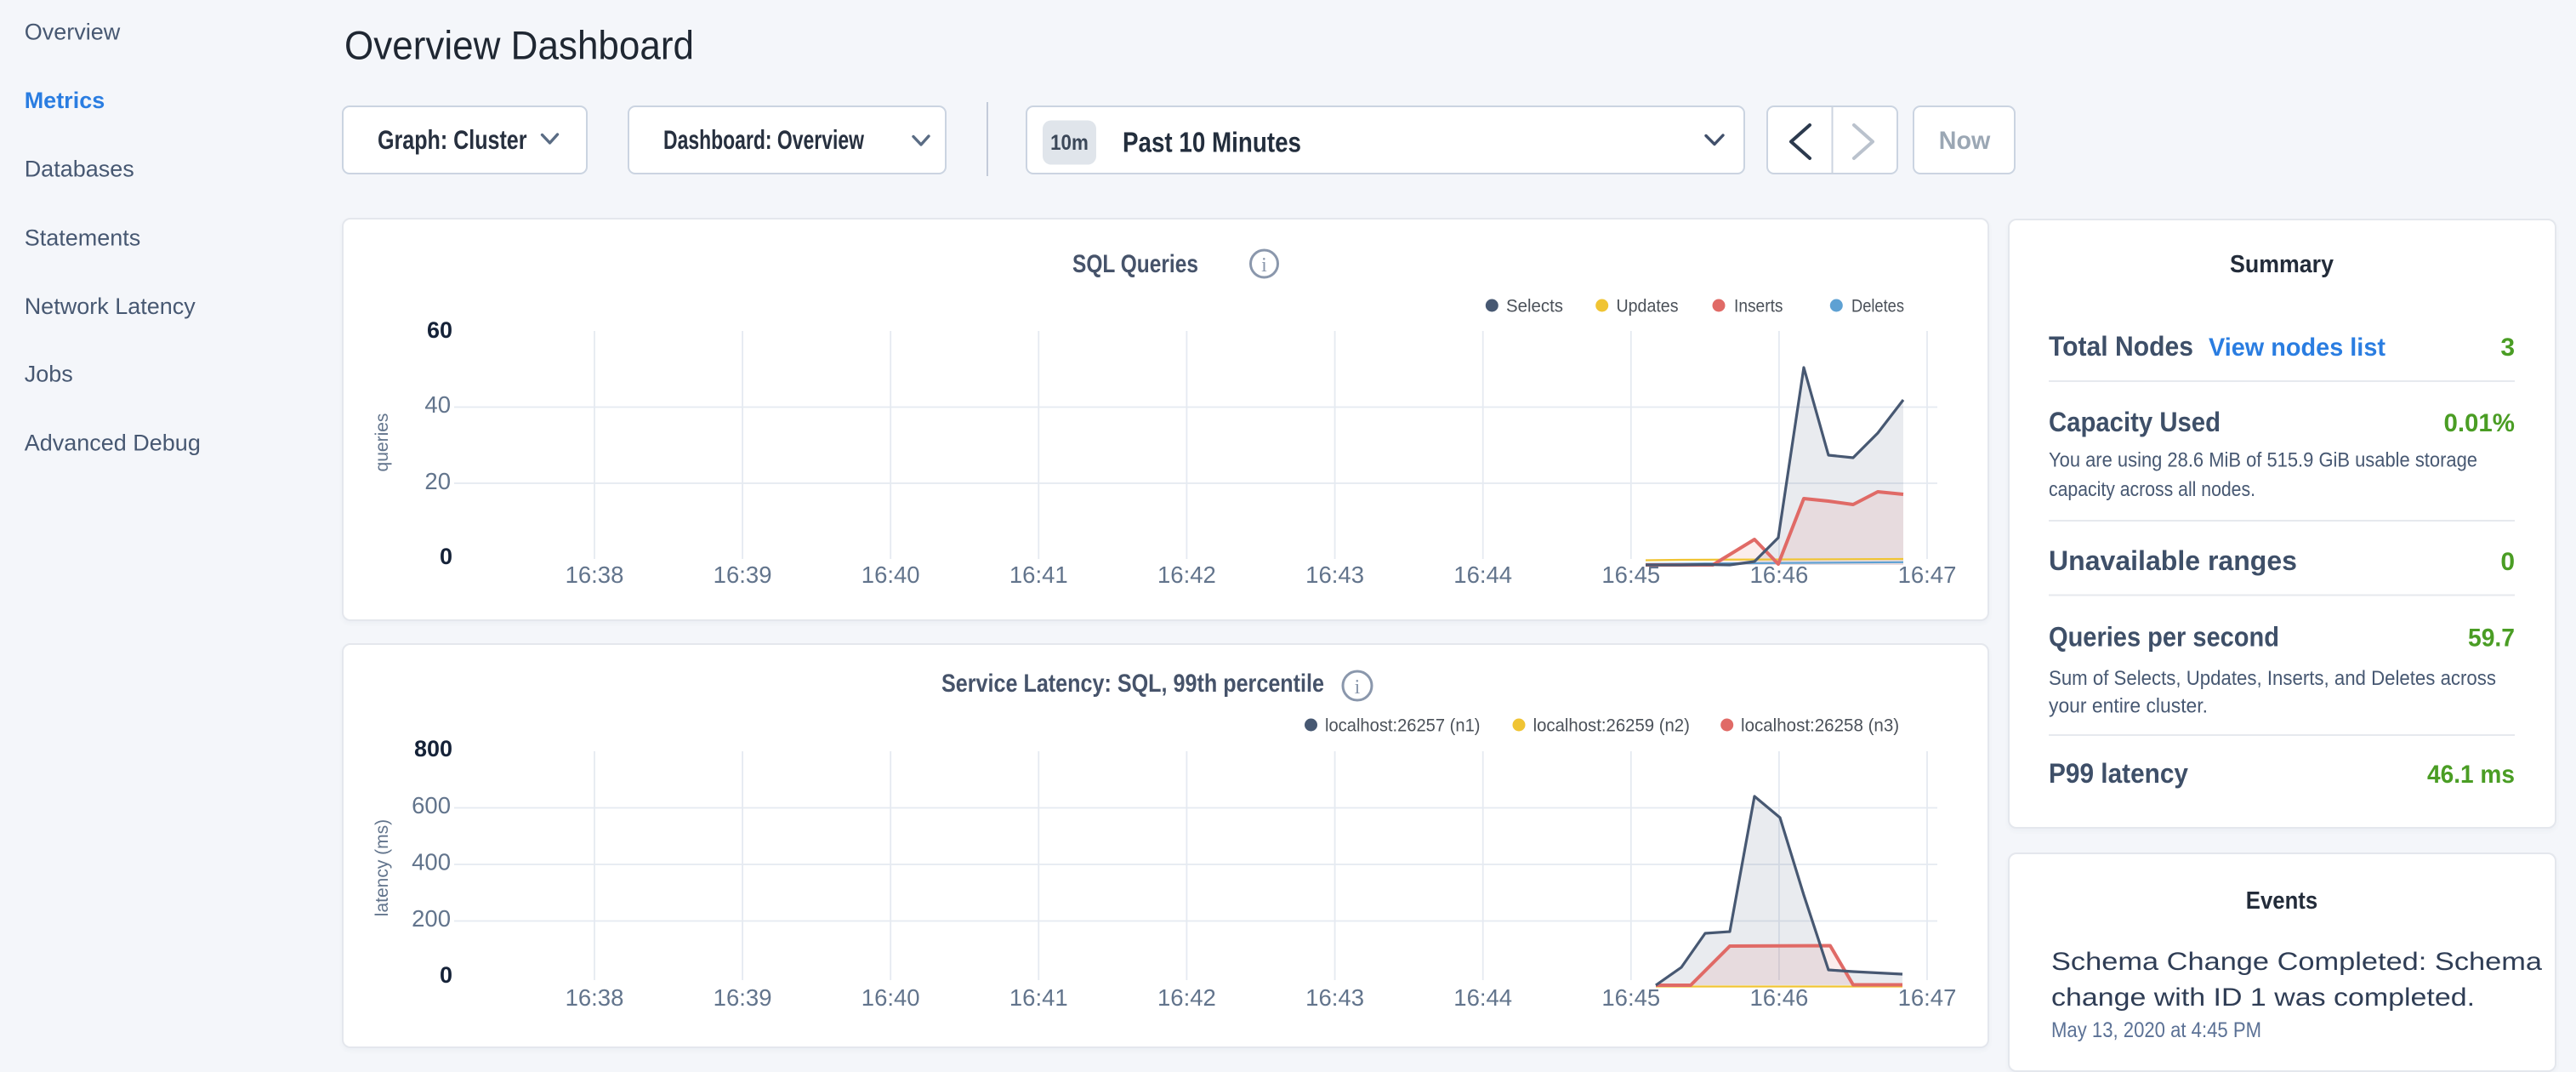 The width and height of the screenshot is (2576, 1072). What do you see at coordinates (1212, 142) in the screenshot?
I see `svg-text: Past 10 Minutes` at bounding box center [1212, 142].